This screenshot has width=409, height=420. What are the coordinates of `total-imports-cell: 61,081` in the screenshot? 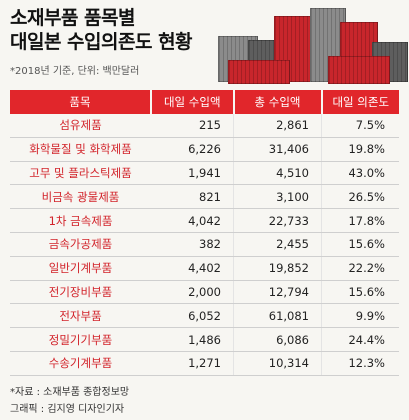 It's located at (277, 316).